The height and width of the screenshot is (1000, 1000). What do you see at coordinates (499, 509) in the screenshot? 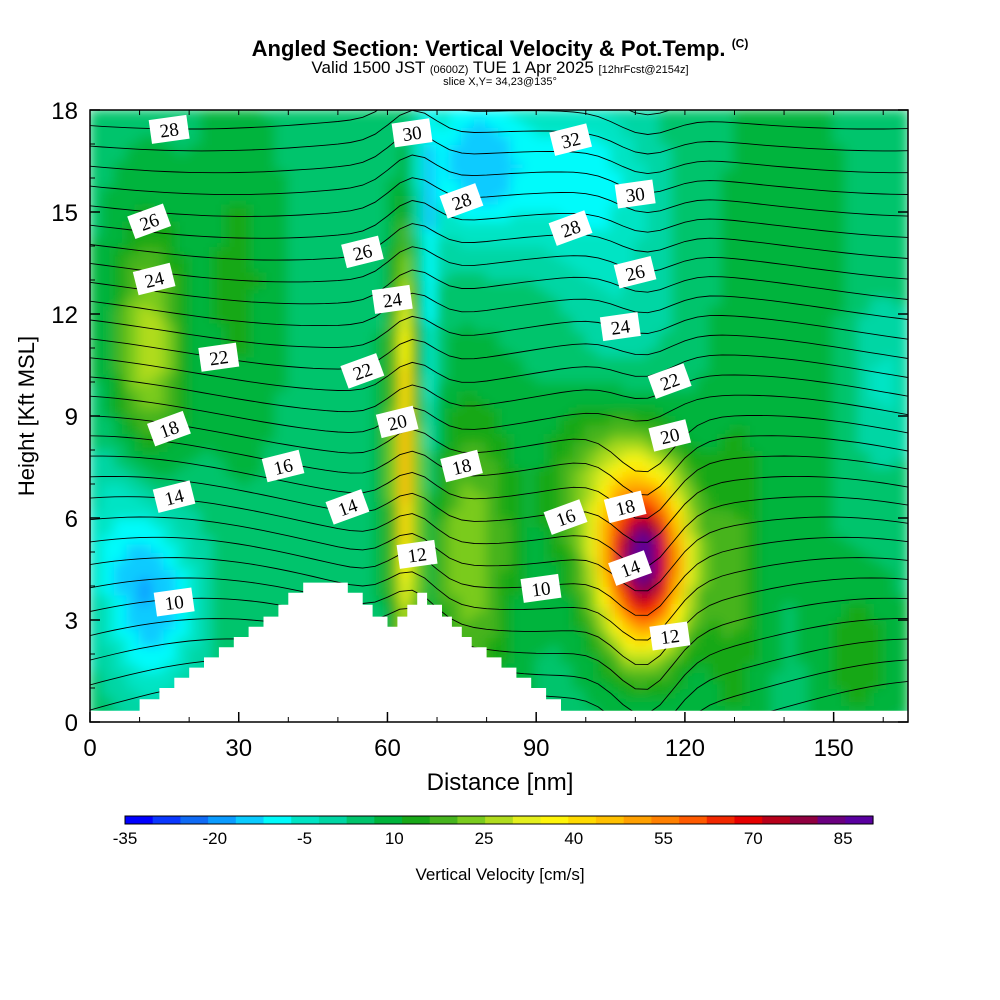
I see `isentrope-line` at bounding box center [499, 509].